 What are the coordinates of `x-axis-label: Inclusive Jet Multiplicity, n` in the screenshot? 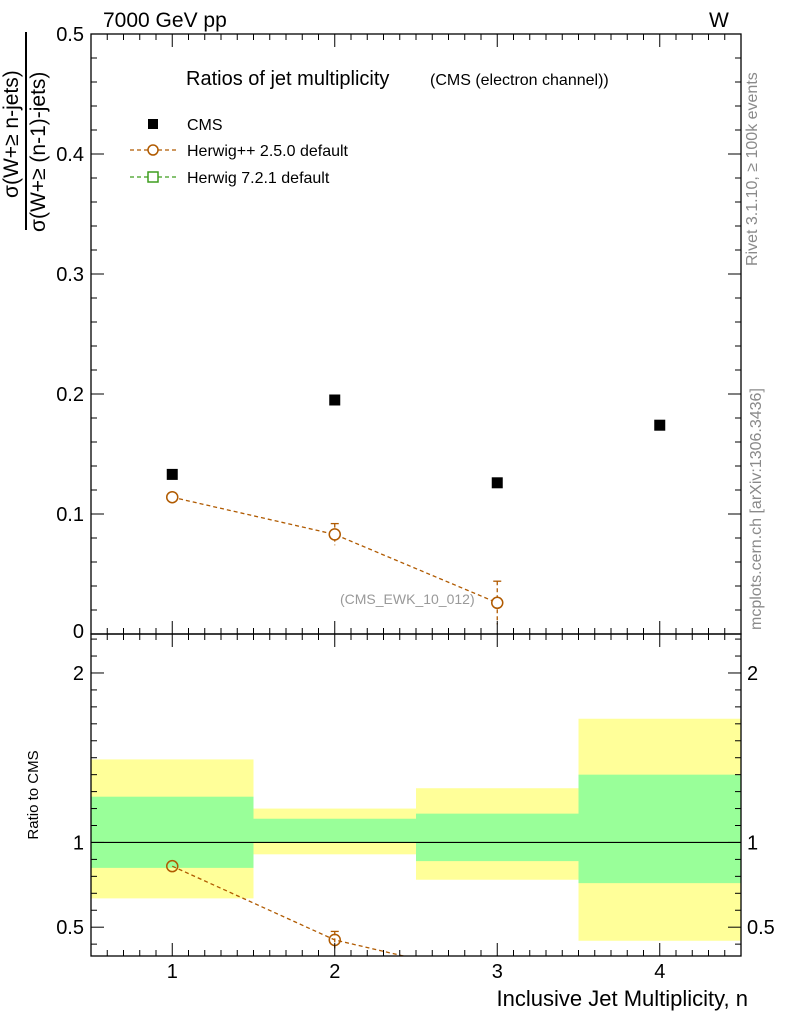 It's located at (622, 998).